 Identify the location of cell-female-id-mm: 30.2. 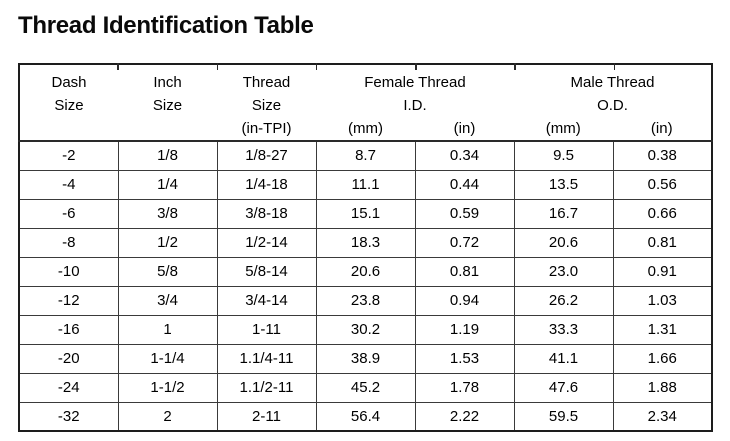
(365, 329).